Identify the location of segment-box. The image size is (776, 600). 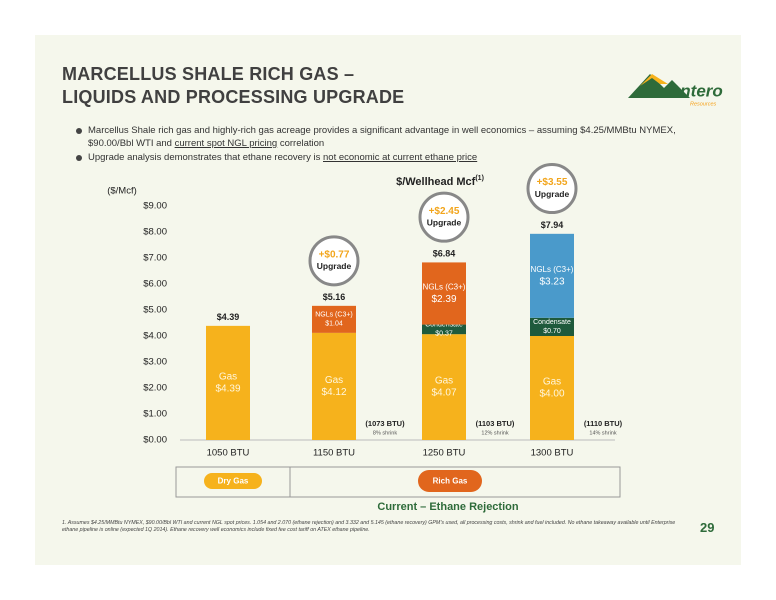
(398, 482).